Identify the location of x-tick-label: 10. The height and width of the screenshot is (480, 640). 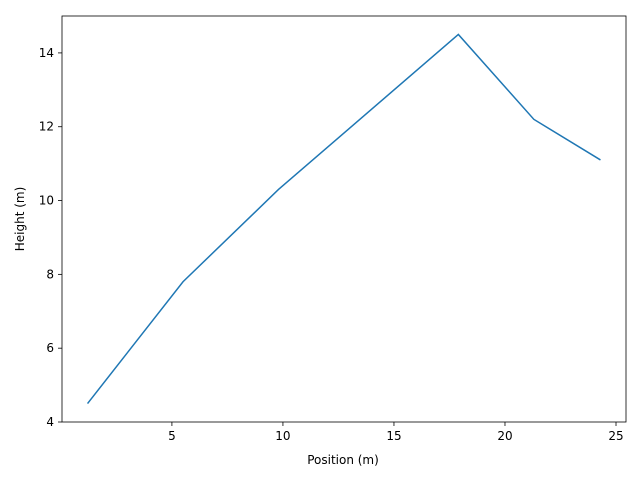
(282, 436).